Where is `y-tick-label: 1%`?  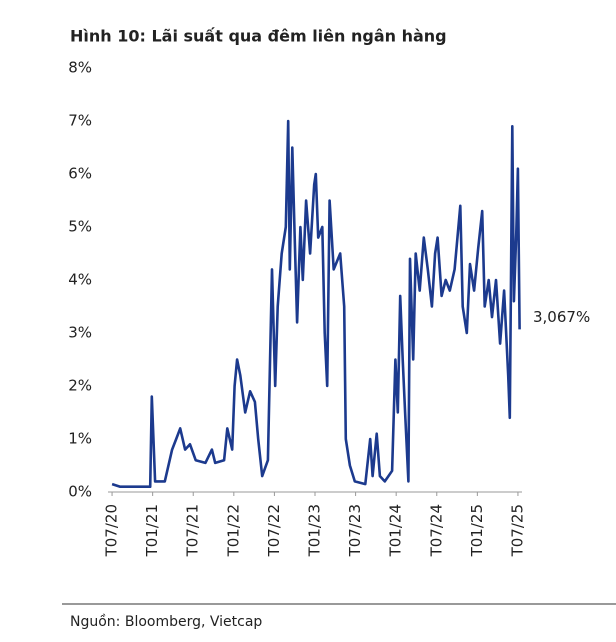 y-tick-label: 1% is located at coordinates (80, 439).